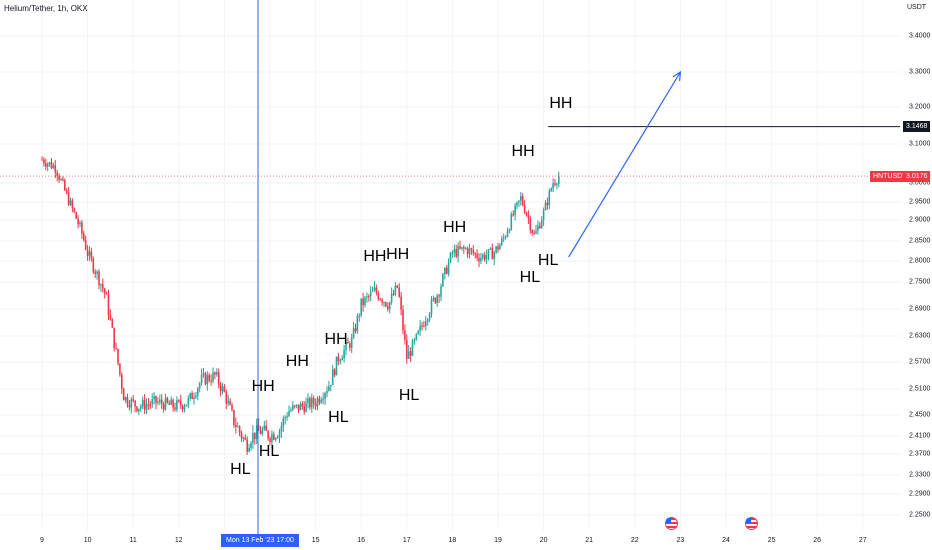 This screenshot has width=932, height=550. I want to click on trend-arrow-head, so click(677, 76).